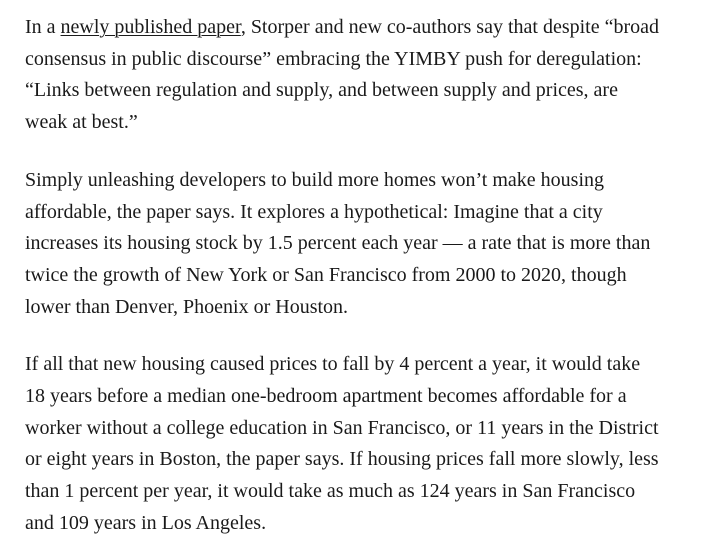 The width and height of the screenshot is (703, 553). I want to click on paragraph-text: In a, so click(43, 27).